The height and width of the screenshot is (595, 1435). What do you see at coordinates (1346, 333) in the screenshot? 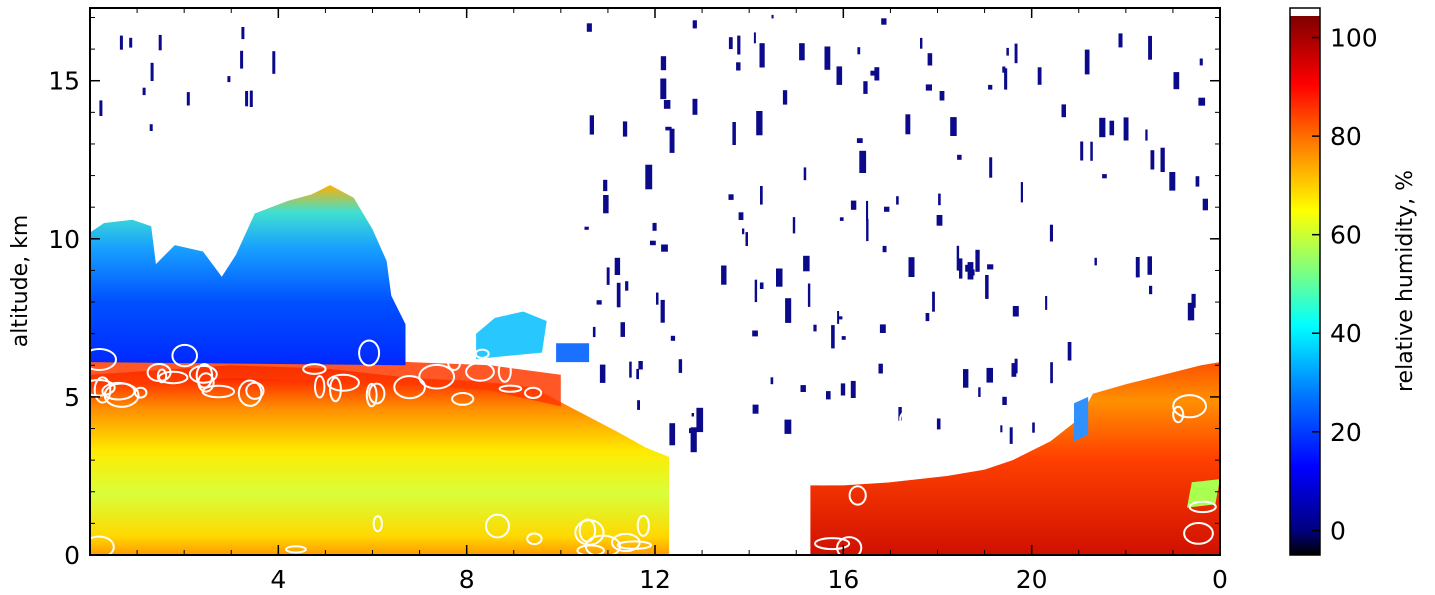
I see `colorbar-tick-label: 40` at bounding box center [1346, 333].